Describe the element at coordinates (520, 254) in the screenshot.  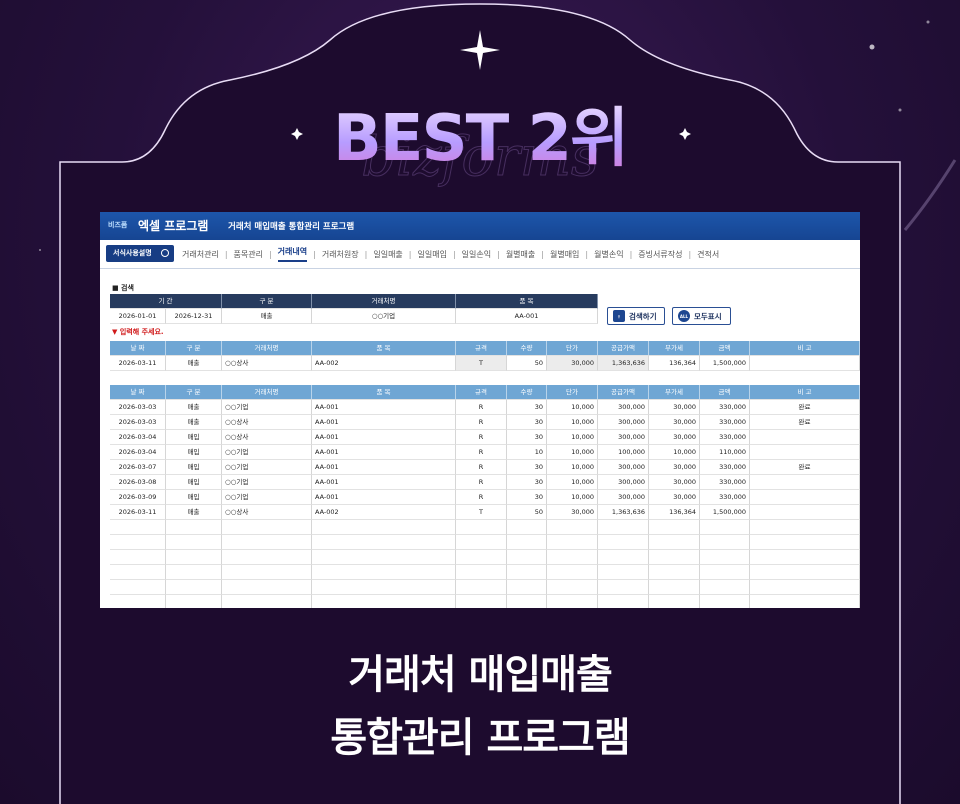
I see `tab: 월별매출` at that location.